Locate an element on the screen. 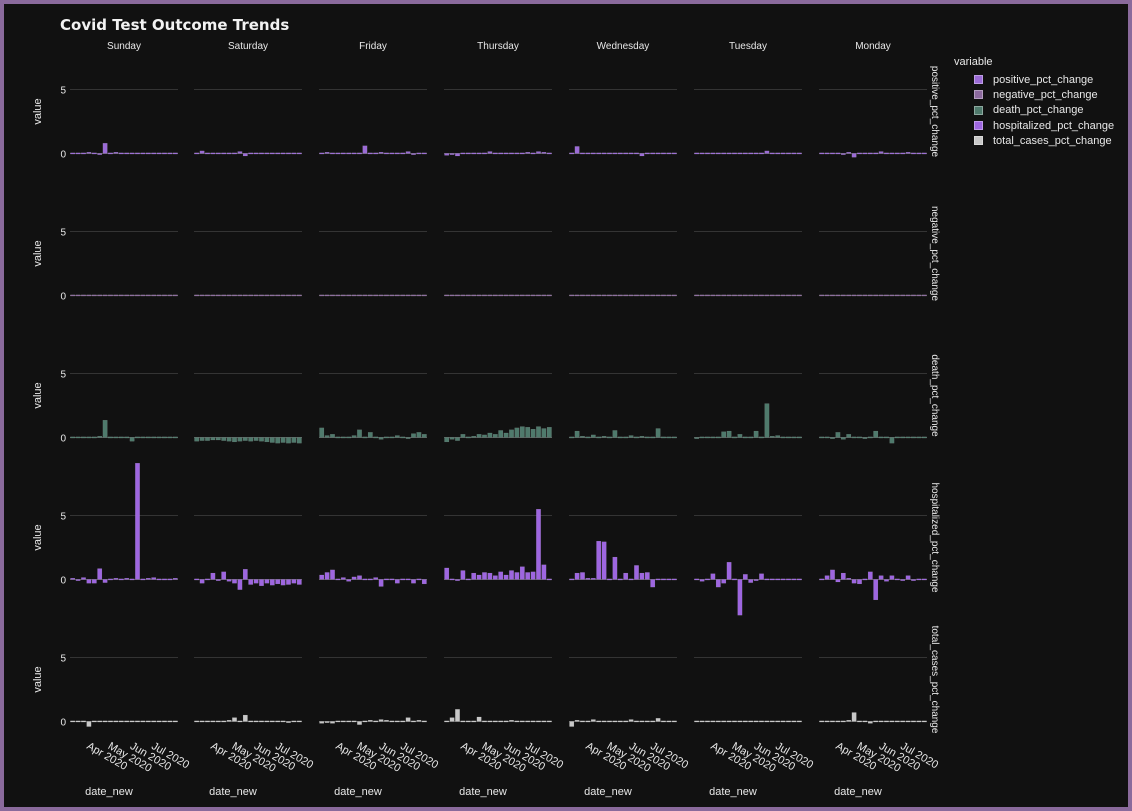  facet-row-label: death_pct_change is located at coordinates (934, 395).